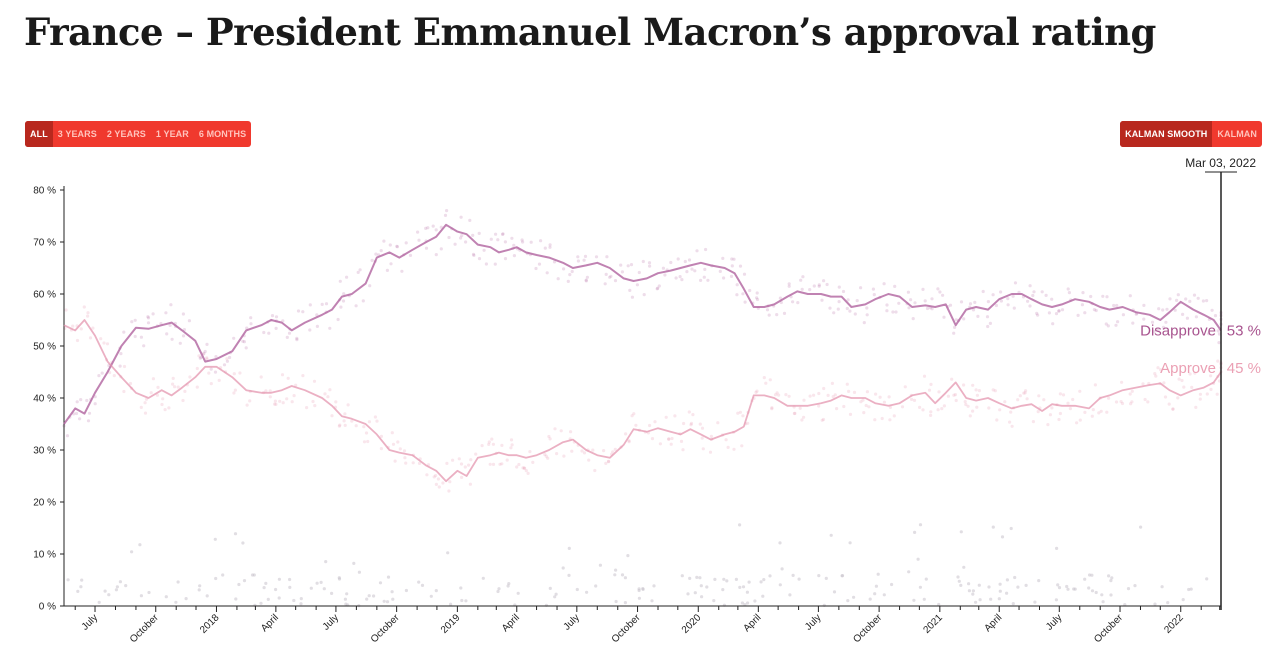  What do you see at coordinates (144, 628) in the screenshot?
I see `x-tick-label: October` at bounding box center [144, 628].